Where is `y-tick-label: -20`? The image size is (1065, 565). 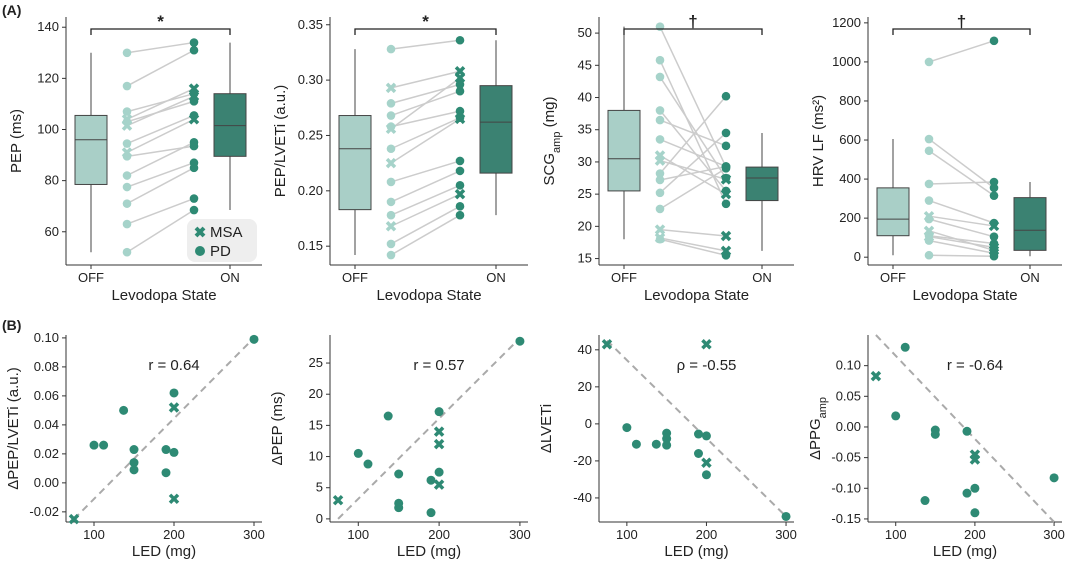 y-tick-label: -20 is located at coordinates (582, 460).